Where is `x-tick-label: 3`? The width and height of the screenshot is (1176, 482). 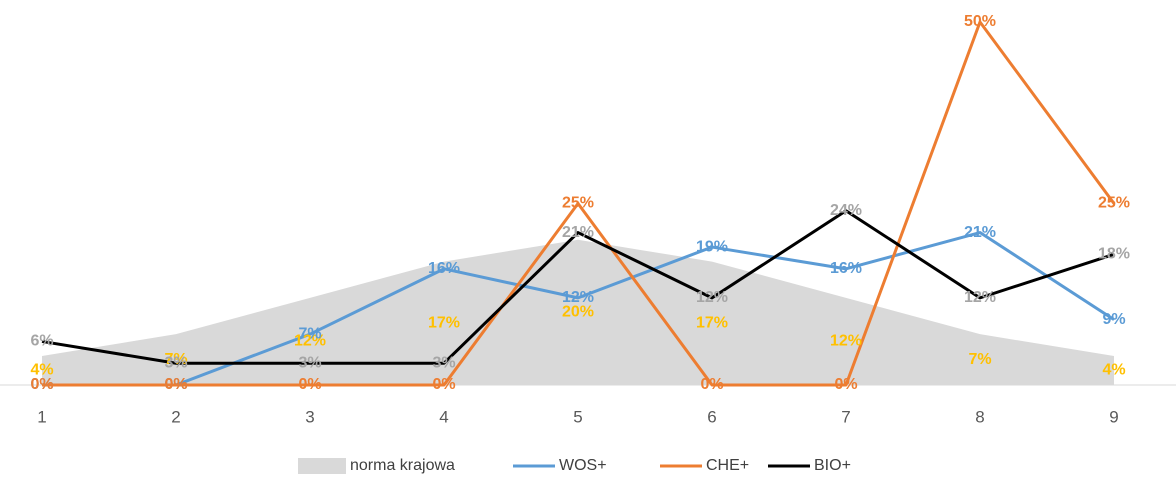
x-tick-label: 3 is located at coordinates (309, 416).